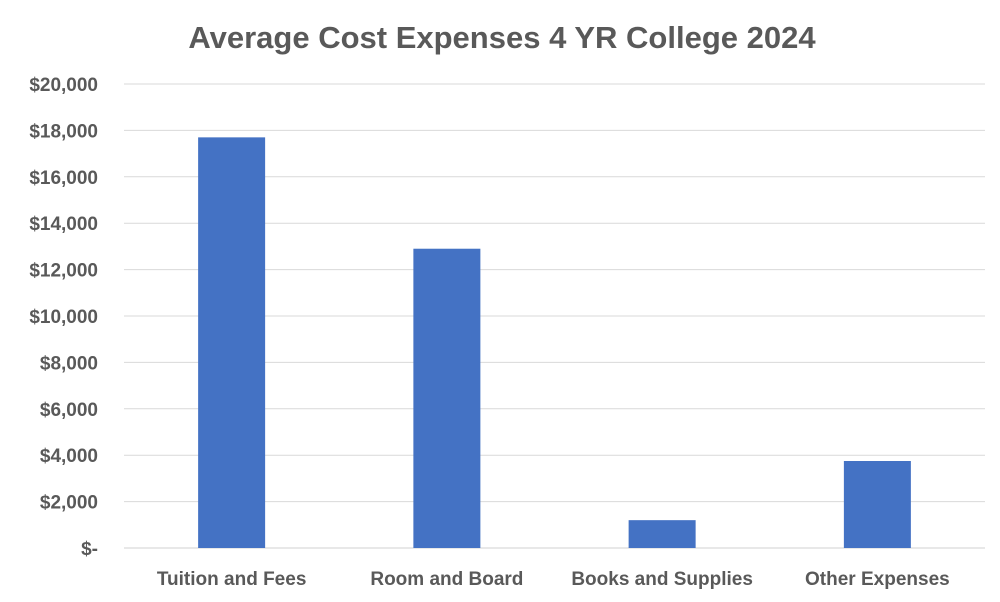  I want to click on x-category-label: Books and Supplies, so click(662, 579).